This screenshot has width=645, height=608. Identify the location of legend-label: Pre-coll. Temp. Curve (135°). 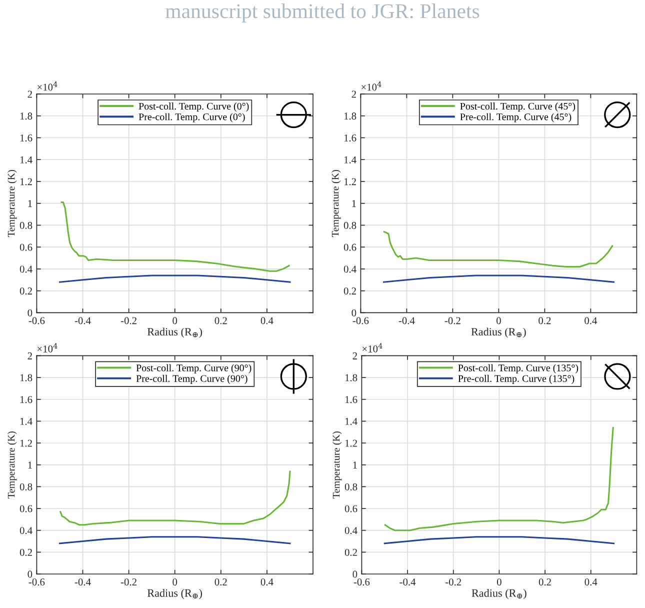
(516, 379).